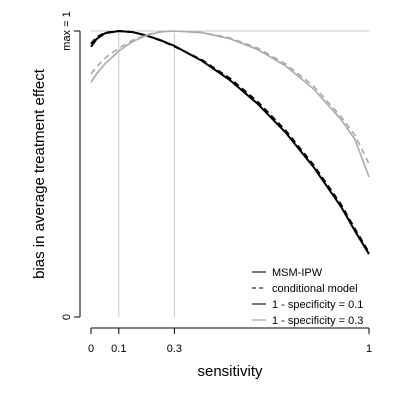  Describe the element at coordinates (70, 165) in the screenshot. I see `y-ticks: 0 max = 1` at that location.